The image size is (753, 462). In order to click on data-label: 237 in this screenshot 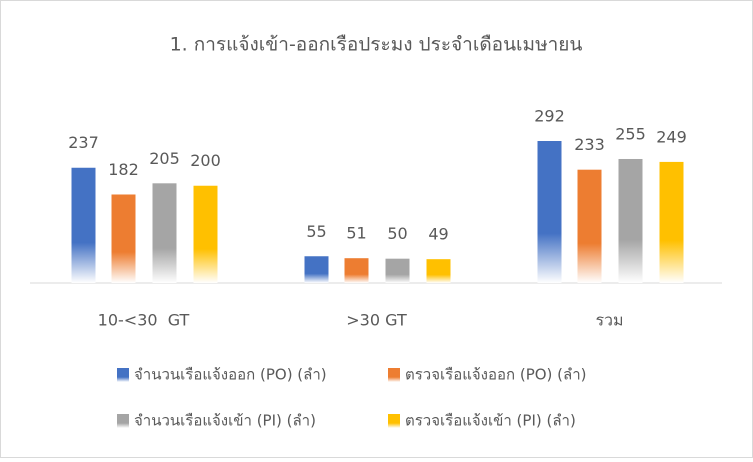, I will do `click(83, 142)`.